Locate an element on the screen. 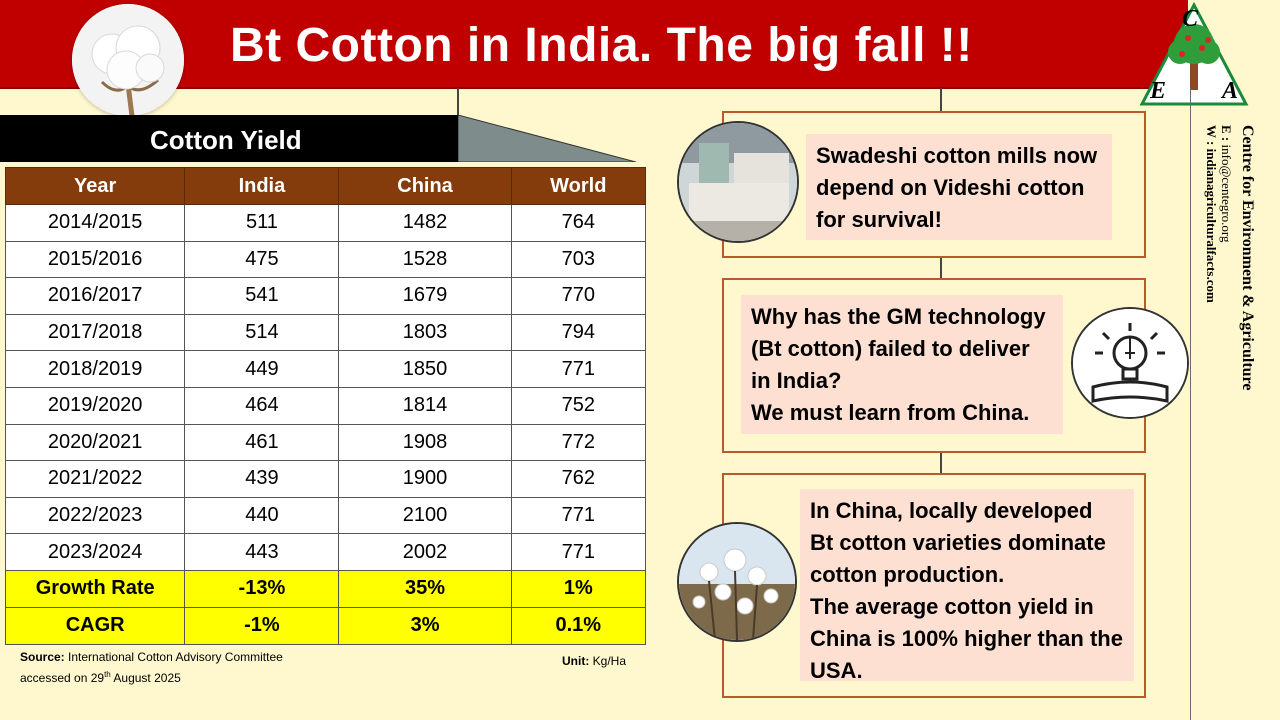 The image size is (1280, 720). cell-china: 1900 is located at coordinates (425, 479).